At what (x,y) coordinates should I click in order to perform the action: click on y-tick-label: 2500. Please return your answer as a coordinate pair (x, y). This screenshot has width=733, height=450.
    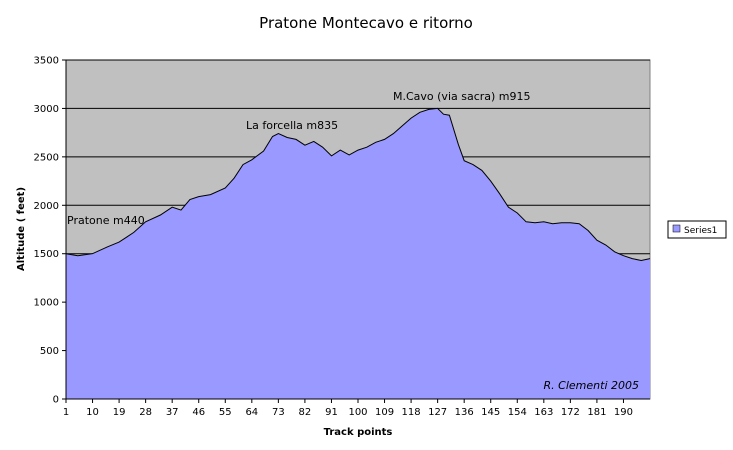
    Looking at the image, I should click on (46, 157).